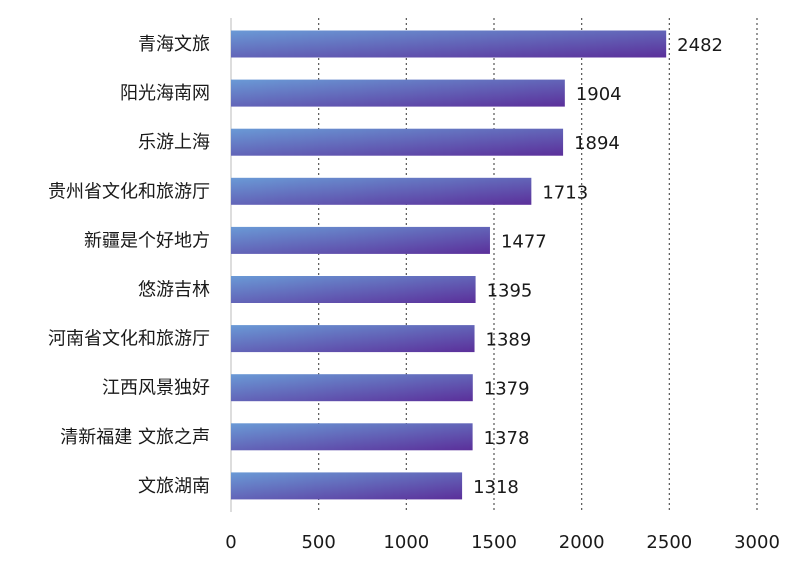 Image resolution: width=796 pixels, height=564 pixels. What do you see at coordinates (757, 542) in the screenshot?
I see `x-tick-label: 3000` at bounding box center [757, 542].